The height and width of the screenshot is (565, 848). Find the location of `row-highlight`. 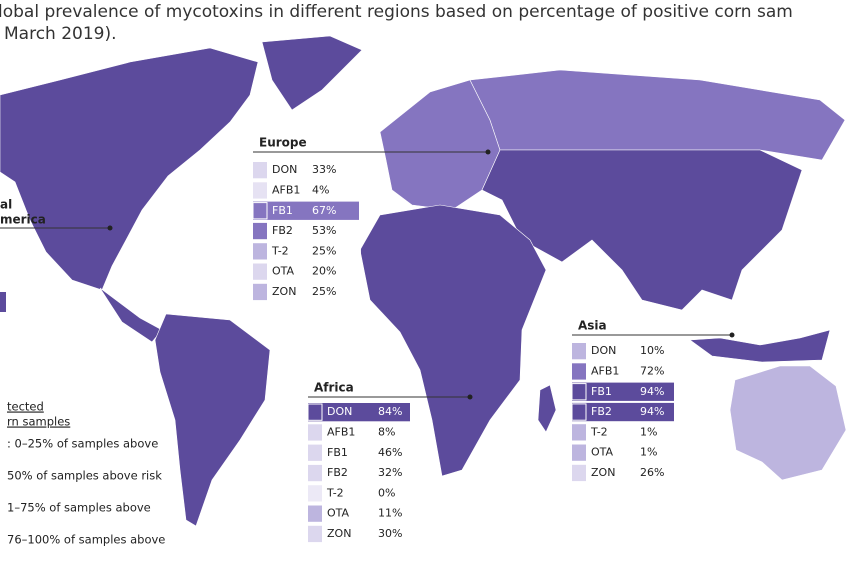

row-highlight is located at coordinates (306, 211).